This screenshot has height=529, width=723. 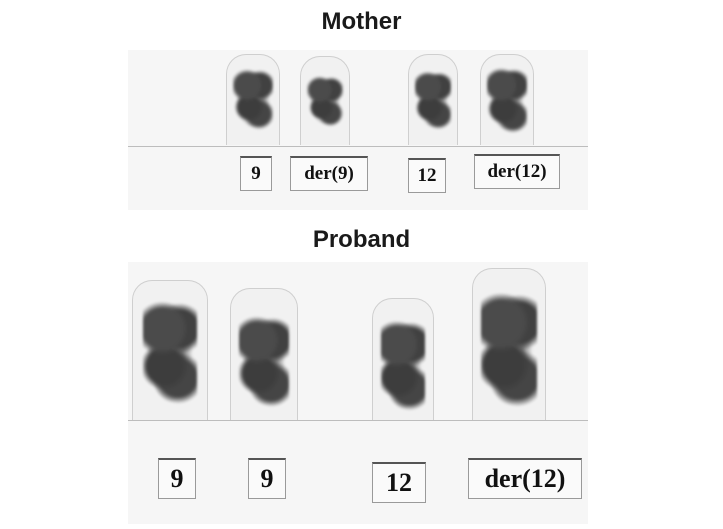 I want to click on mother-label-12: 12, so click(x=427, y=175).